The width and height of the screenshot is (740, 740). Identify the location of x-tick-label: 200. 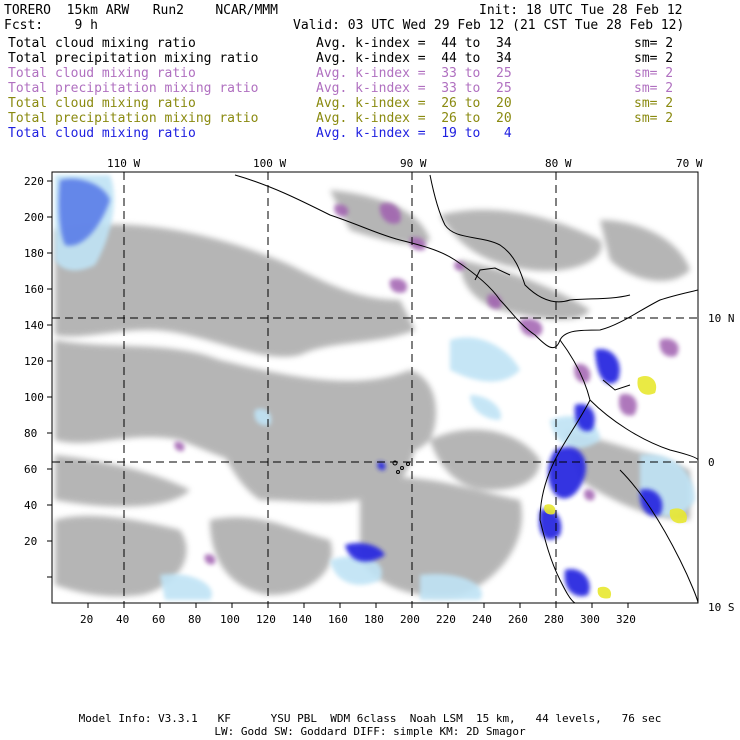
(410, 619).